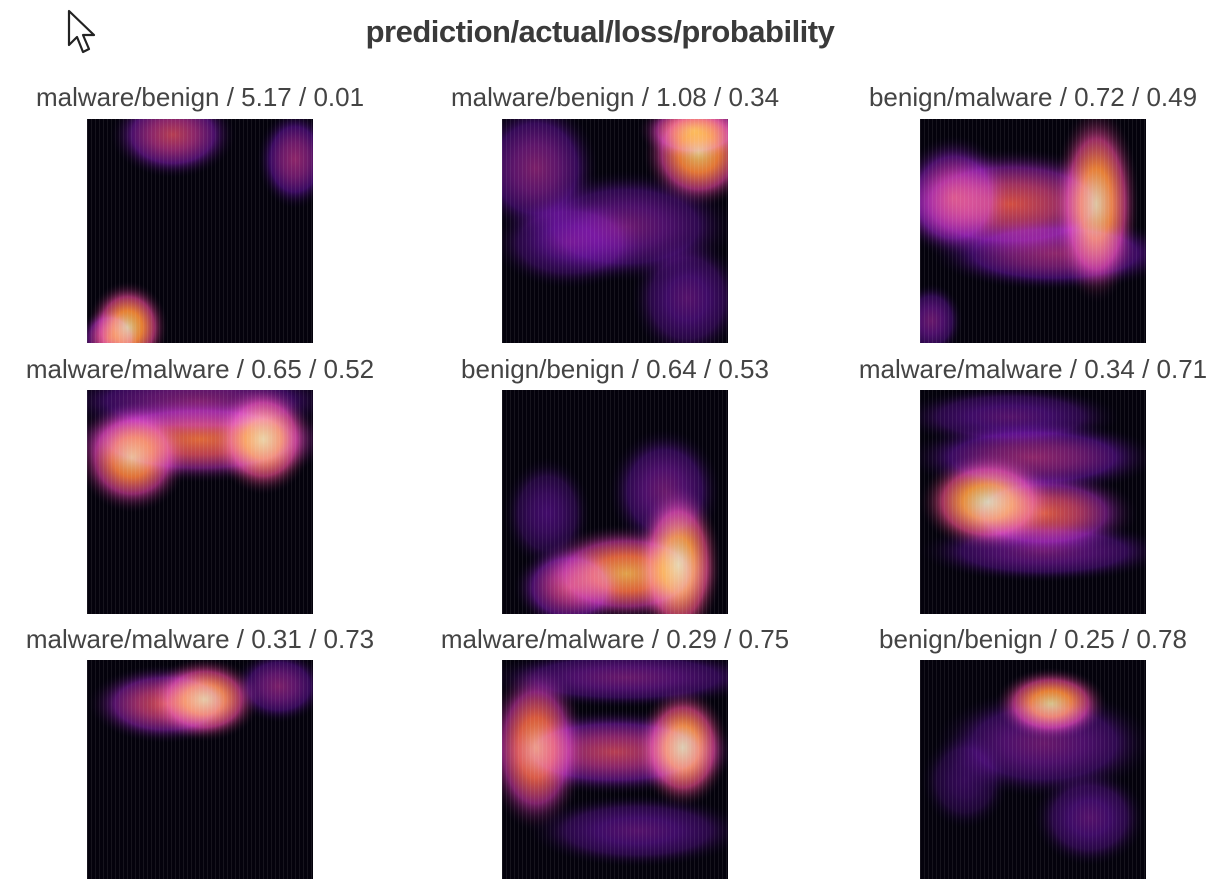 The image size is (1230, 879). I want to click on figure-title: prediction/actual/loss/probability, so click(600, 31).